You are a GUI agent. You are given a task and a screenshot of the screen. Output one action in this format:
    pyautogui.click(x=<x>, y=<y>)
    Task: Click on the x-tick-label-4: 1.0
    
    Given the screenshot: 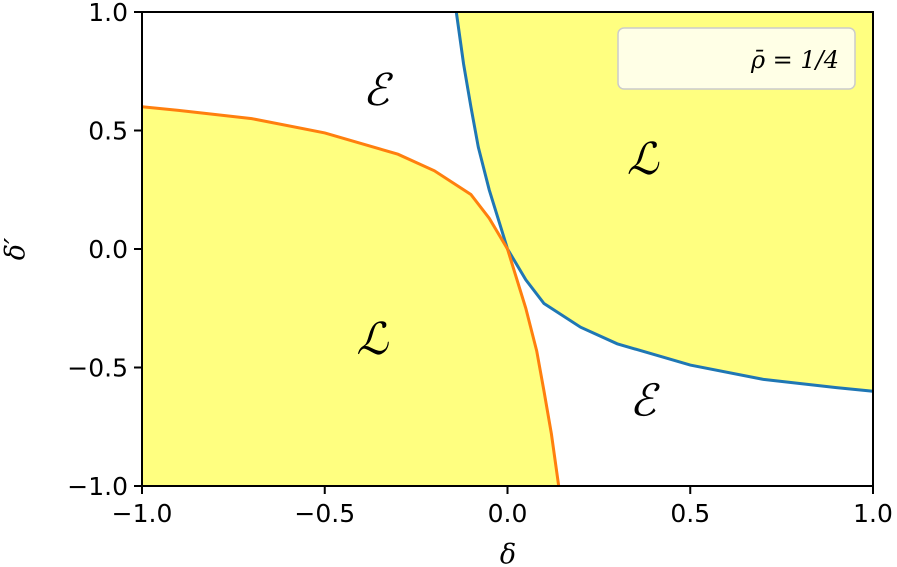 What is the action you would take?
    pyautogui.click(x=873, y=513)
    